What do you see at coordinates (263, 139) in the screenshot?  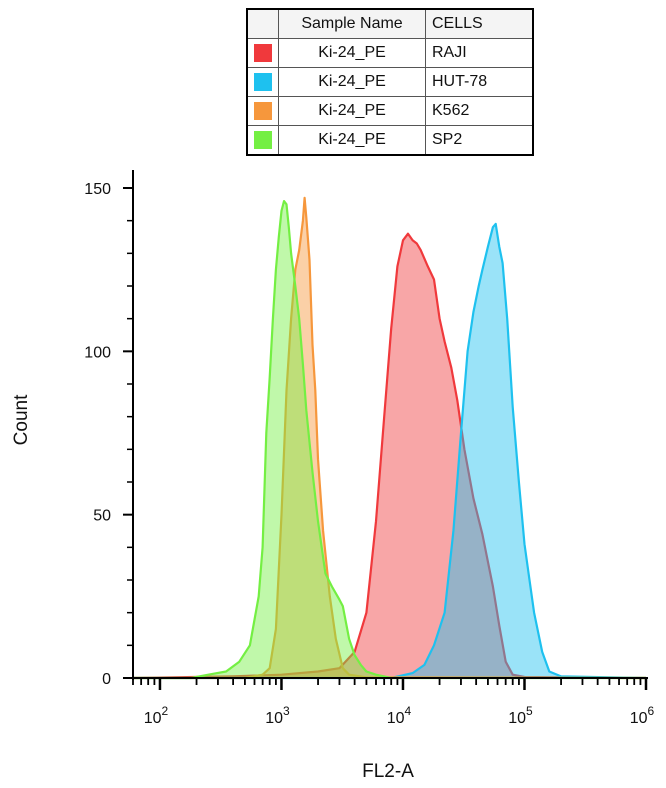 I see `legend-swatch-sp2` at bounding box center [263, 139].